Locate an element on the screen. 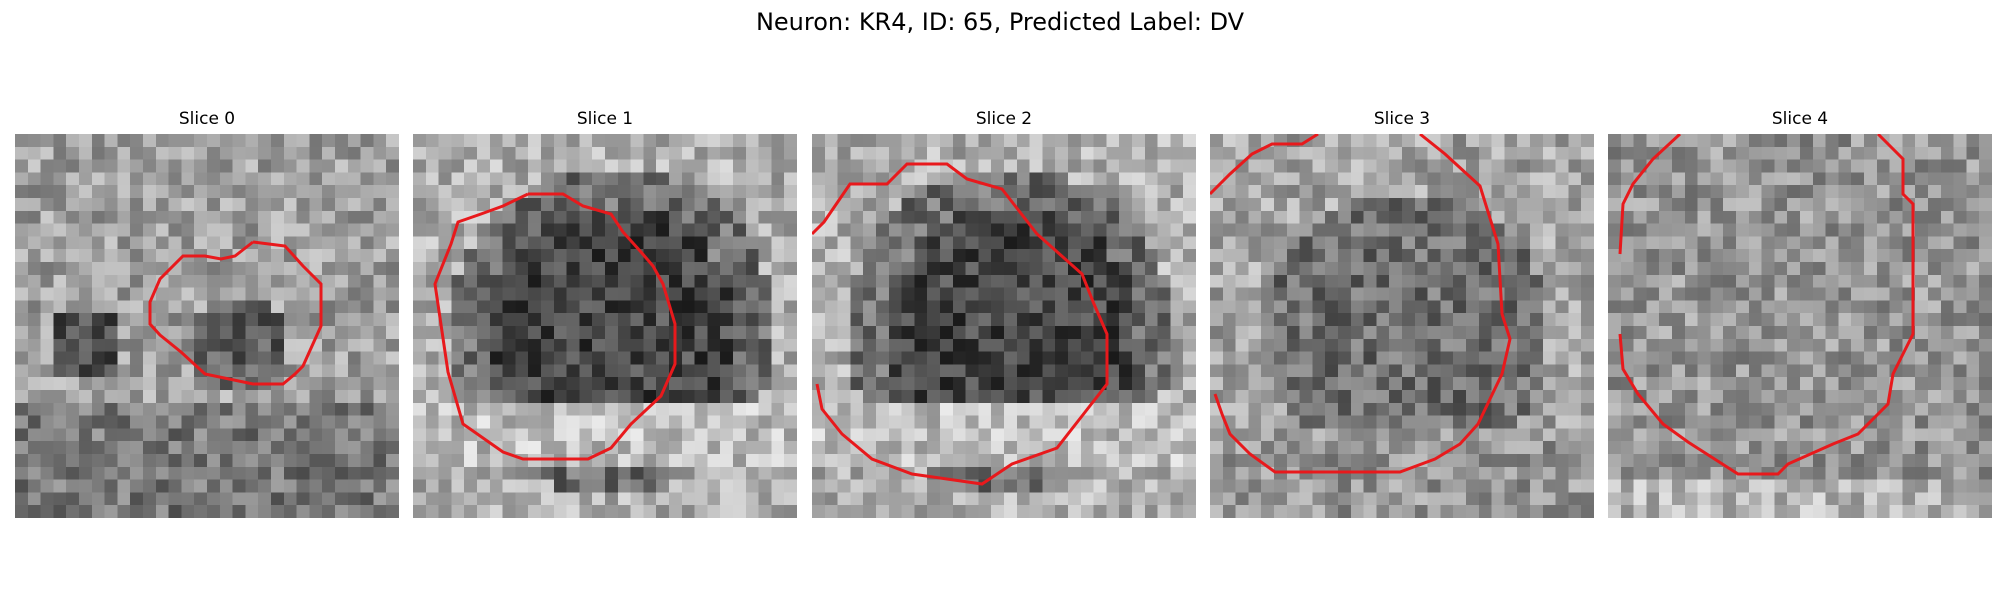 This screenshot has height=600, width=2000. slice-panel-2: Slice 2 is located at coordinates (1004, 313).